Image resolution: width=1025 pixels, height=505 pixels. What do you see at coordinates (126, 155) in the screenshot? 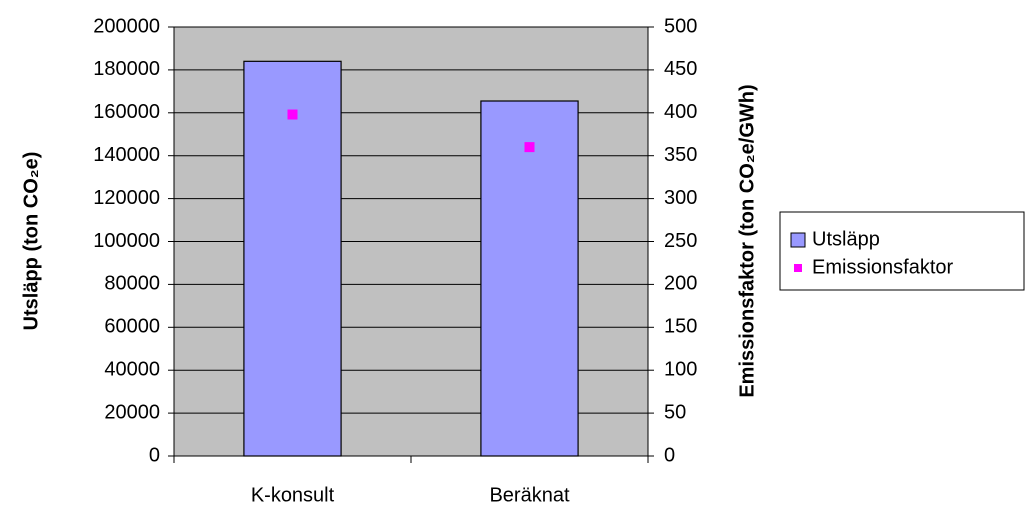
I see `y-tick-label: 140000` at bounding box center [126, 155].